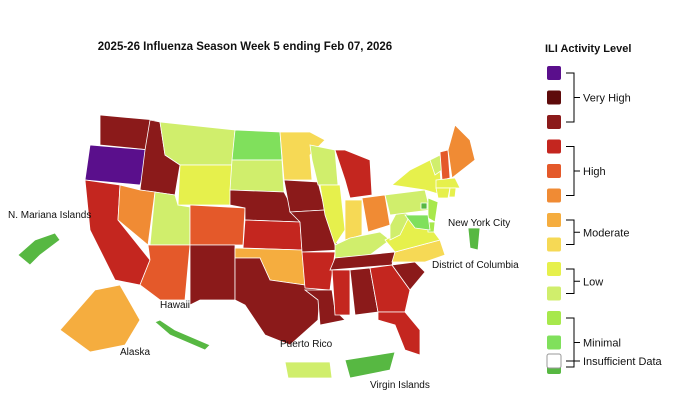 The width and height of the screenshot is (680, 408). Describe the element at coordinates (175, 305) in the screenshot. I see `region-label: Hawaii` at that location.